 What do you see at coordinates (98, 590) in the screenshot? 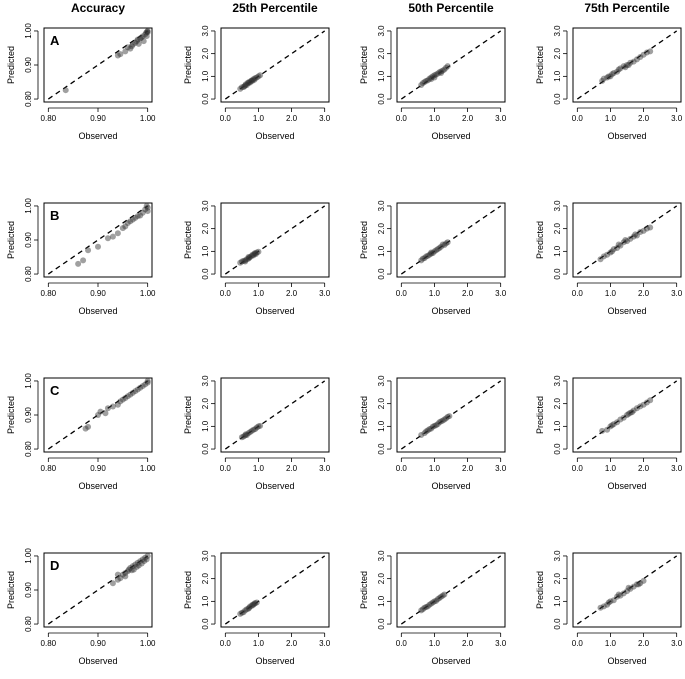
I see `reference-line` at bounding box center [98, 590].